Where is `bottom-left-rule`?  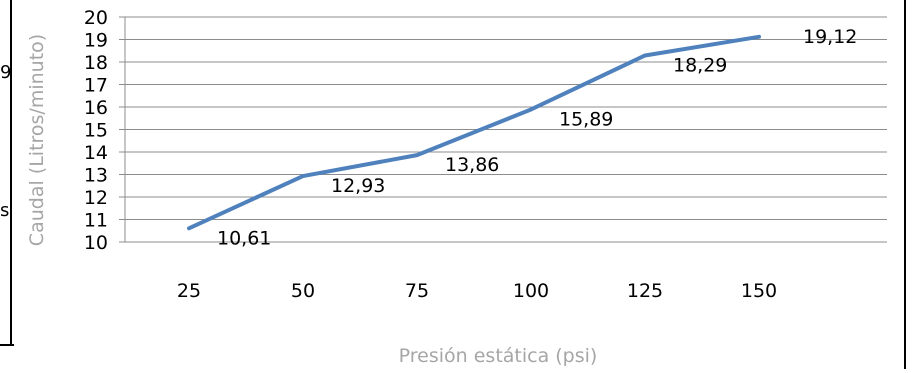 bottom-left-rule is located at coordinates (7, 345).